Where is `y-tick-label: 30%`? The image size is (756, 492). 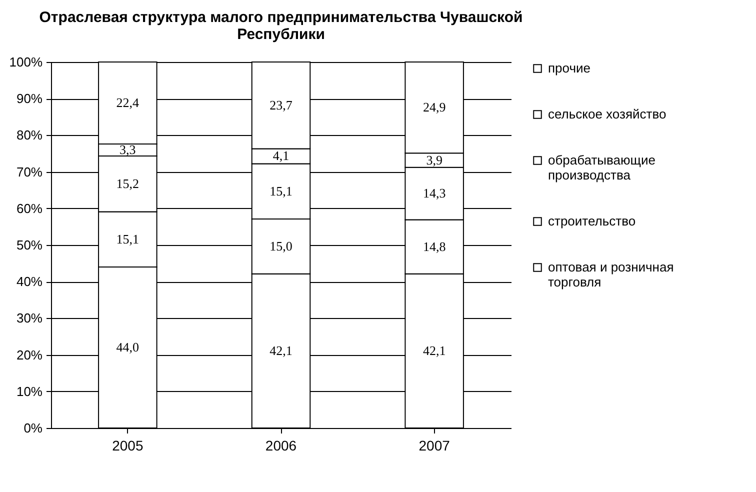
y-tick-label: 30% is located at coordinates (29, 318).